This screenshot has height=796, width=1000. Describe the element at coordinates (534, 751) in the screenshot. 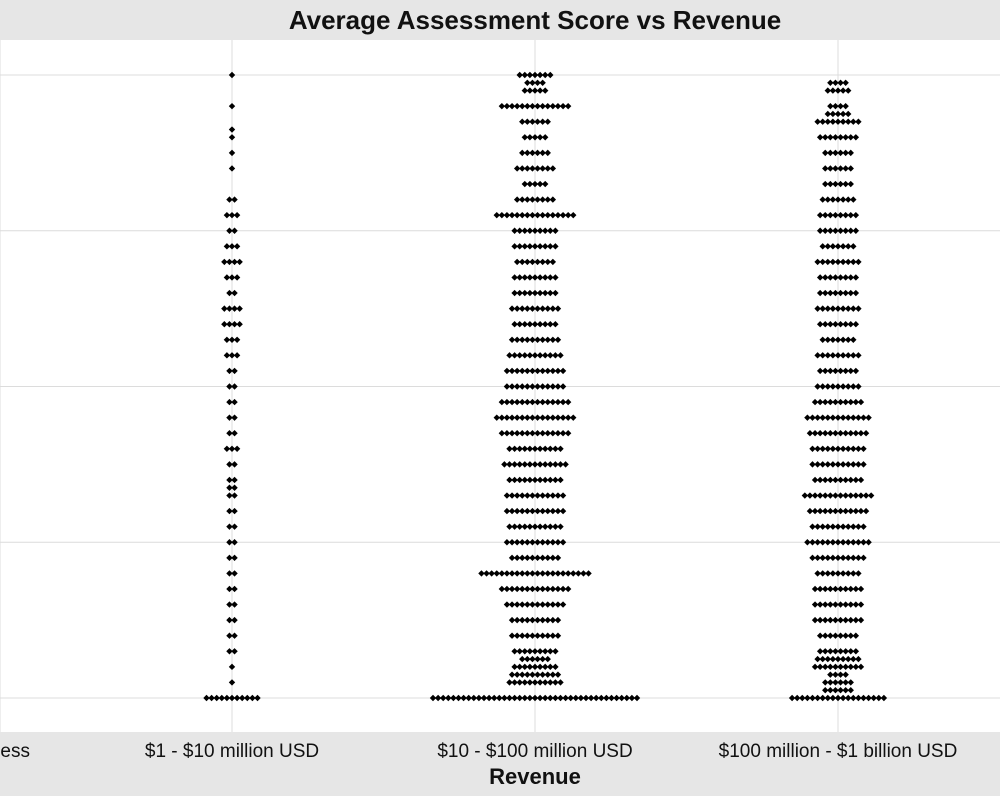

I see `x-tick-label: $10 - $100 million USD` at that location.